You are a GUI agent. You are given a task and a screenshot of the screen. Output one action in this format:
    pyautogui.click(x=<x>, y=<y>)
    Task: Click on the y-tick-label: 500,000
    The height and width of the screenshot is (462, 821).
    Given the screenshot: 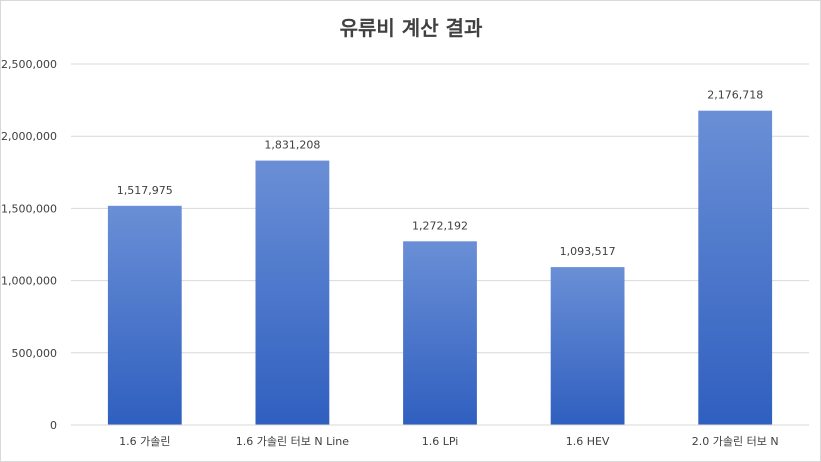 What is the action you would take?
    pyautogui.click(x=35, y=353)
    